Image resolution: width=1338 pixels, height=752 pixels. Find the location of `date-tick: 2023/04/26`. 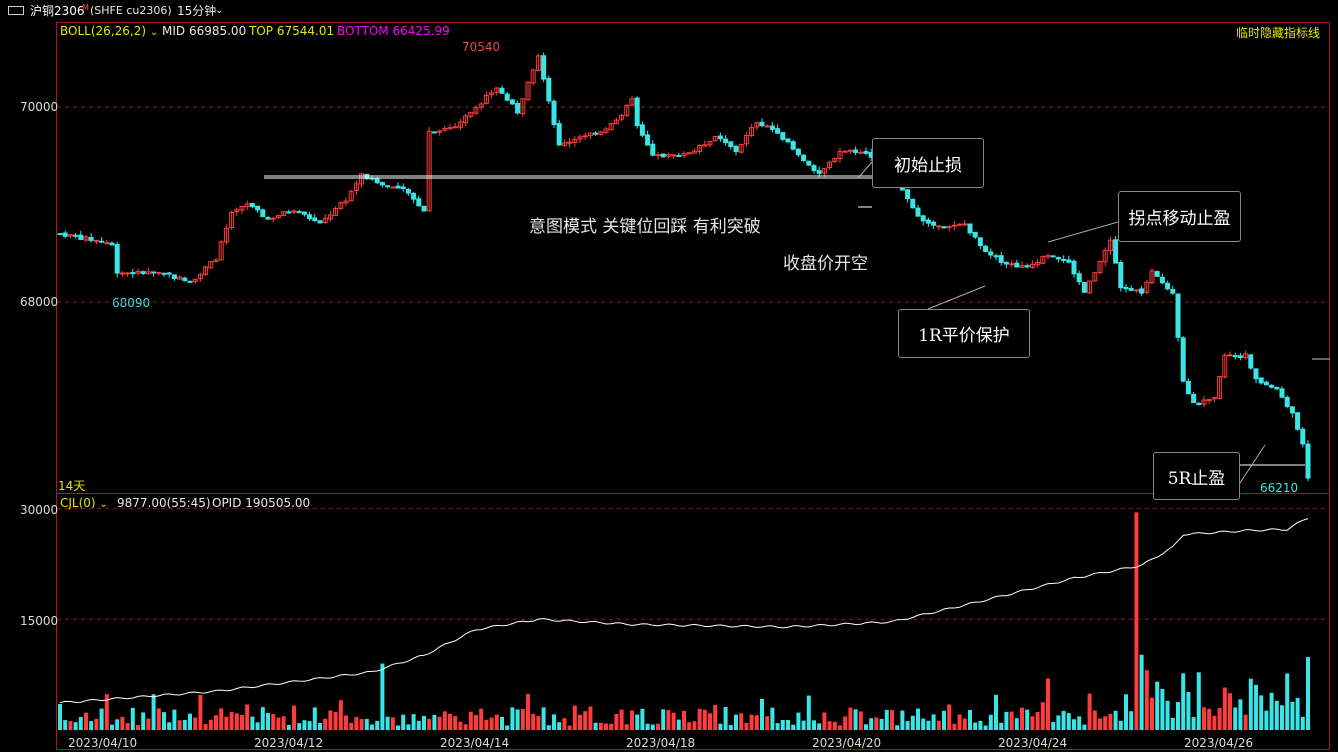

date-tick: 2023/04/26 is located at coordinates (1219, 743).